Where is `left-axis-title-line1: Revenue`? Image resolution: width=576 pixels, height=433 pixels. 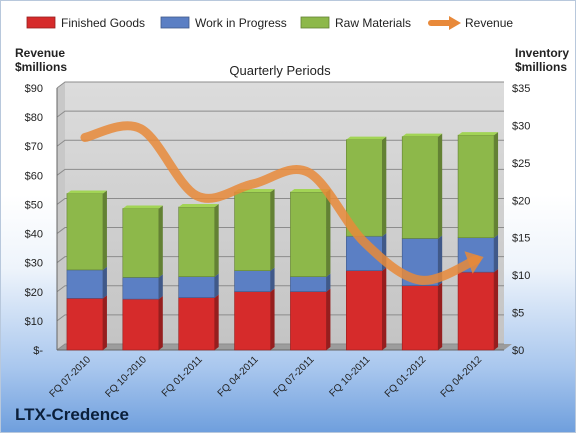 left-axis-title-line1: Revenue is located at coordinates (40, 53).